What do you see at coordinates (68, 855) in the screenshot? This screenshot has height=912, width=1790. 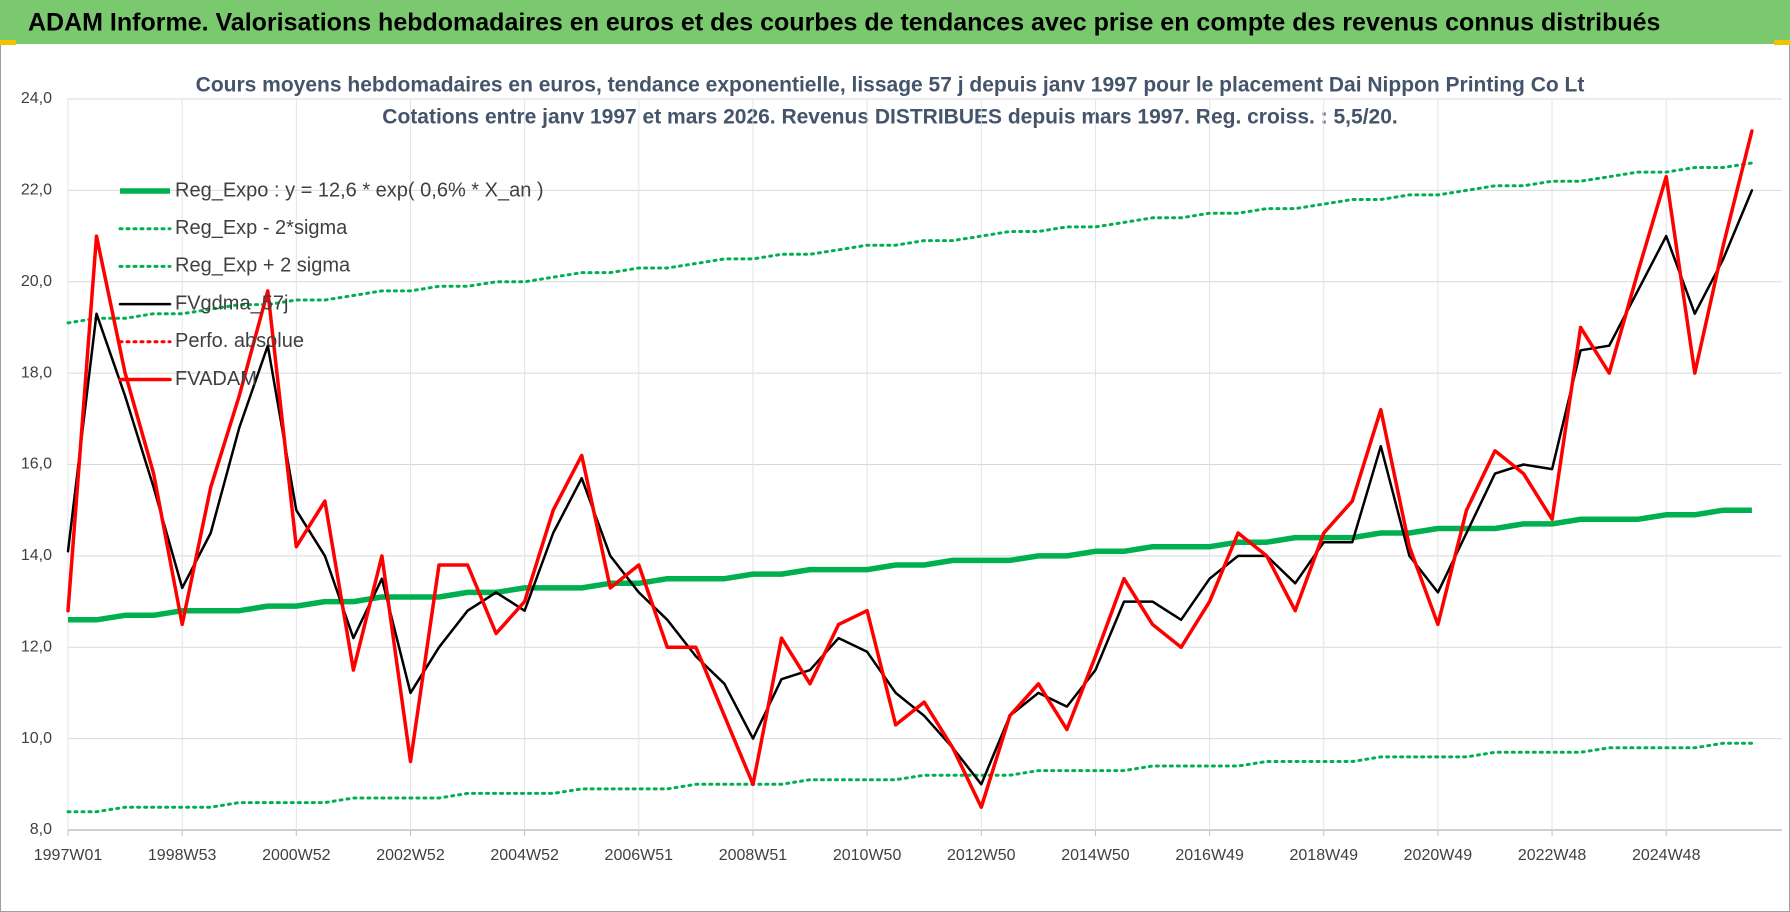 I see `x-tick-label: 1997W01` at bounding box center [68, 855].